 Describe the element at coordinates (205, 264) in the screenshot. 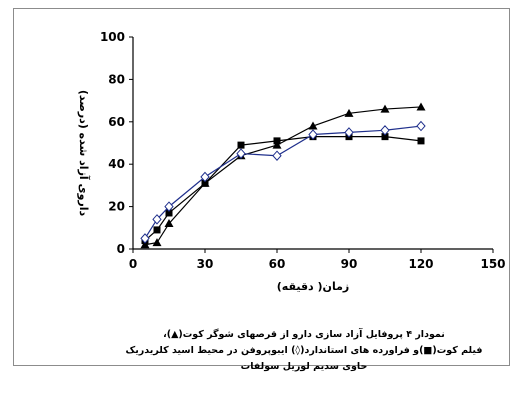

I see `x-tick-label: 30` at that location.